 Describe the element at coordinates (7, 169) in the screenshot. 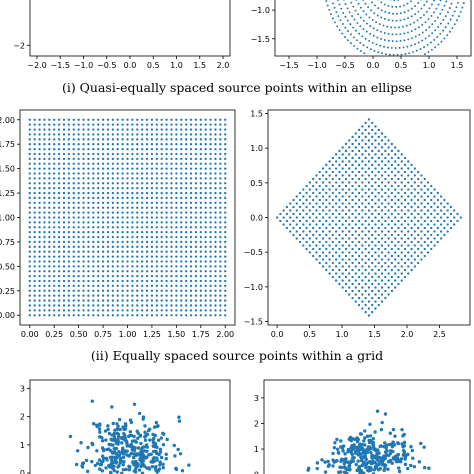

I see `y-tick-label: 1.50` at that location.